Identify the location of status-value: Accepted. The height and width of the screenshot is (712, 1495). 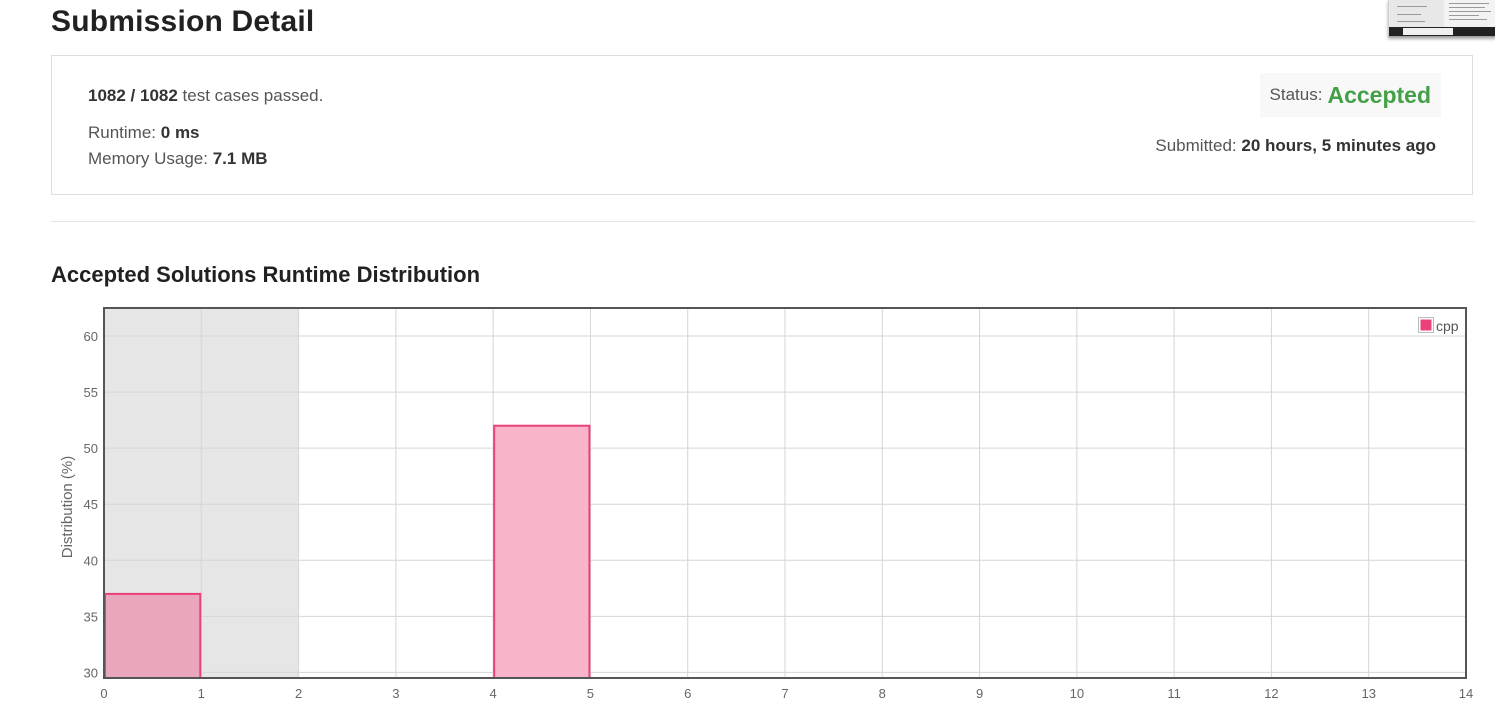
(1379, 94).